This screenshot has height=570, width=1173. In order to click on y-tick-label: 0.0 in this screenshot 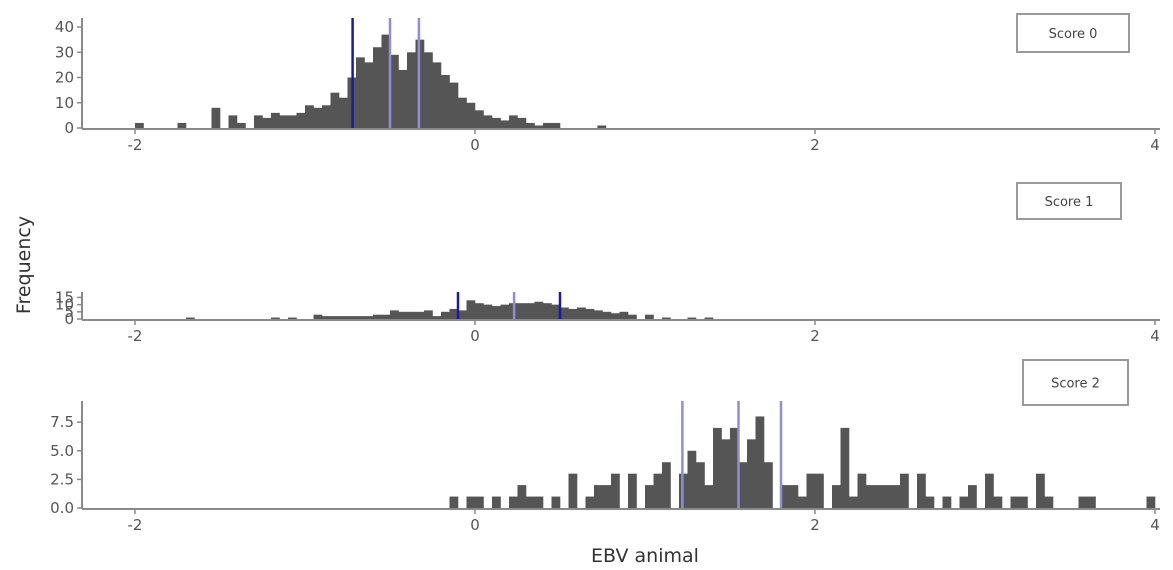, I will do `click(62, 508)`.